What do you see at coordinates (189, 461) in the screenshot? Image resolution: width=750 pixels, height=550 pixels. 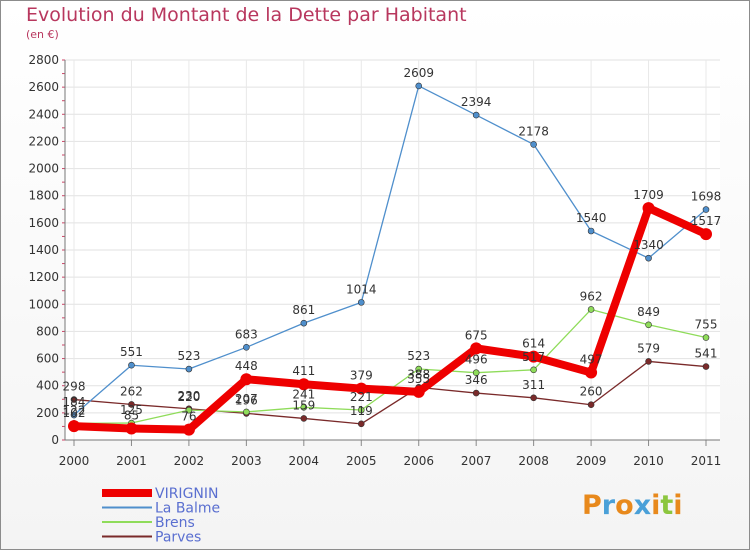 I see `x-tick-label: 2002` at bounding box center [189, 461].